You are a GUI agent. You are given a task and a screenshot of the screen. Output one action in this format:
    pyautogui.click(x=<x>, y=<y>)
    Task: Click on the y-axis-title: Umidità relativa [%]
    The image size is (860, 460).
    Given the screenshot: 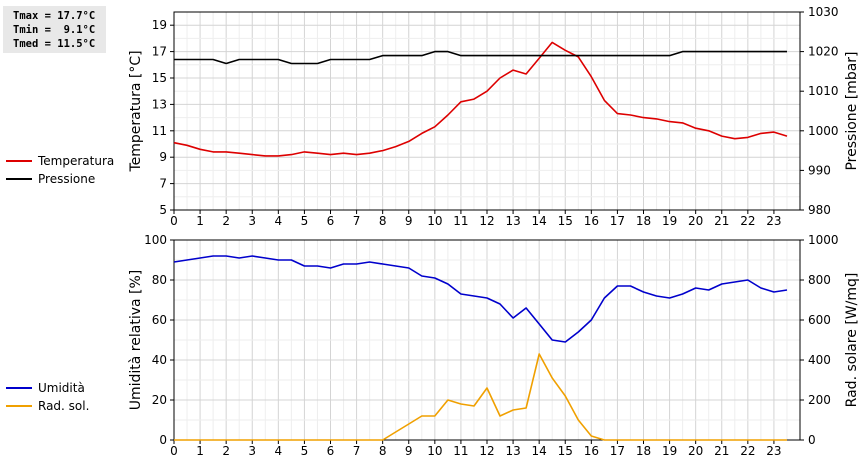 What is the action you would take?
    pyautogui.click(x=136, y=340)
    